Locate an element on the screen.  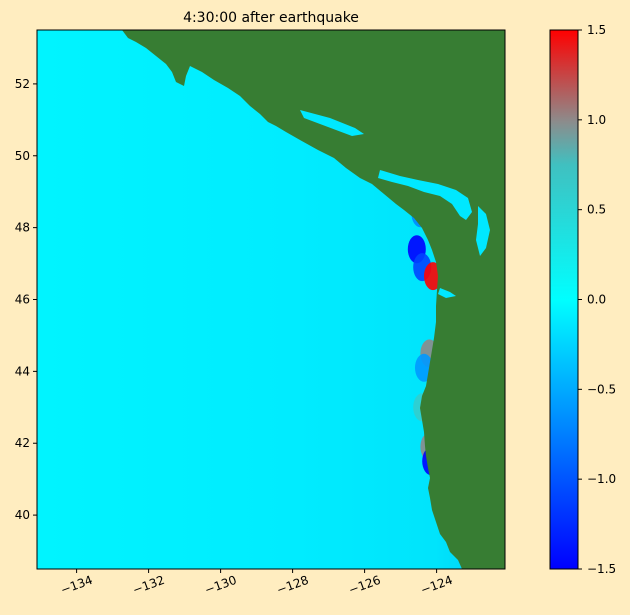
colorbar-tick-label: −1.5 is located at coordinates (601, 569).